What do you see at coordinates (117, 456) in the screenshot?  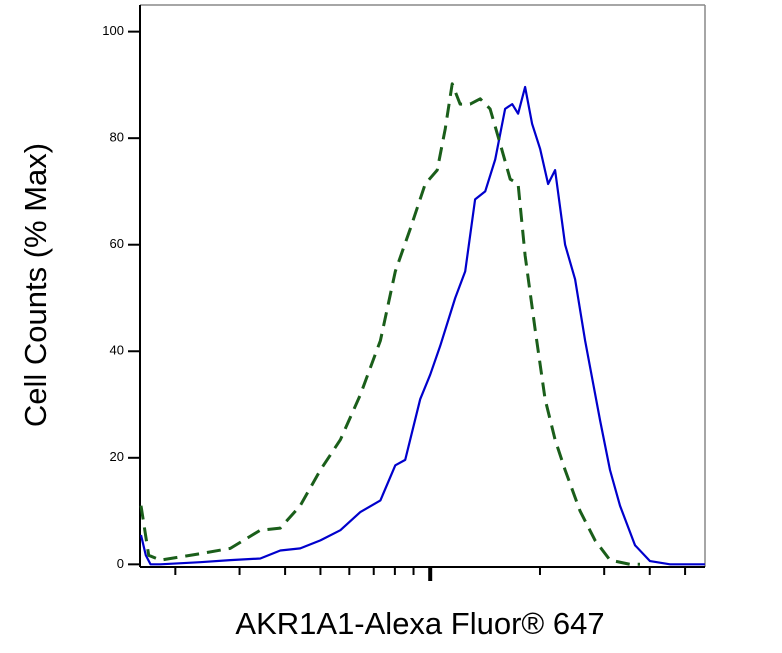 I see `y-tick-label: 20` at bounding box center [117, 456].